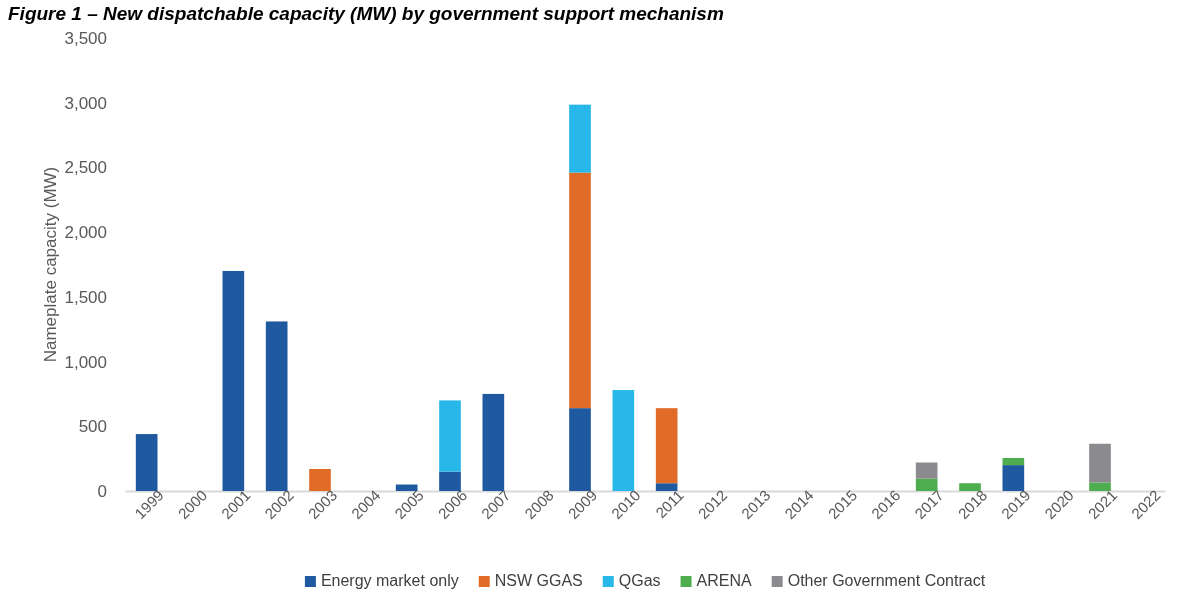  What do you see at coordinates (92, 427) in the screenshot?
I see `y-tick-label: 500` at bounding box center [92, 427].